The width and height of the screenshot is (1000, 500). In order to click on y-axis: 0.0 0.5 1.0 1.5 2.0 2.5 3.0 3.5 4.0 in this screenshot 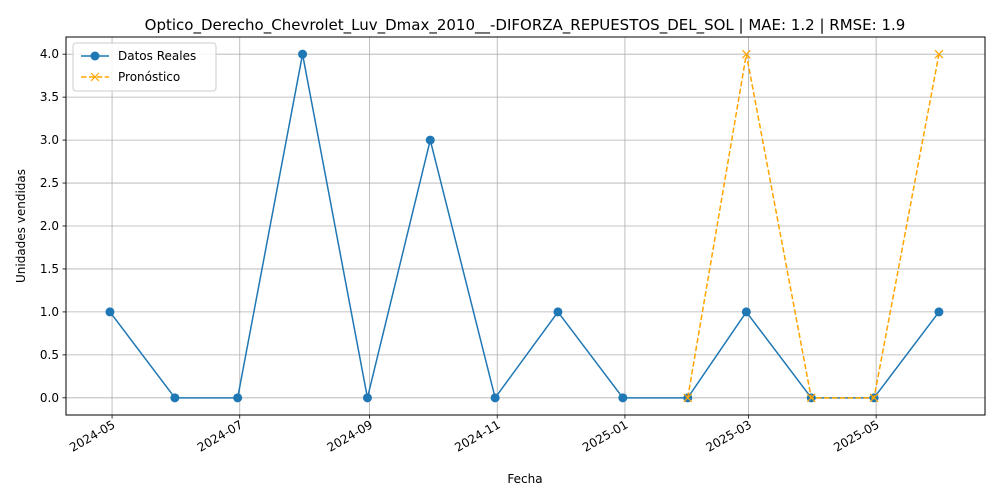, I will do `click(53, 226)`.